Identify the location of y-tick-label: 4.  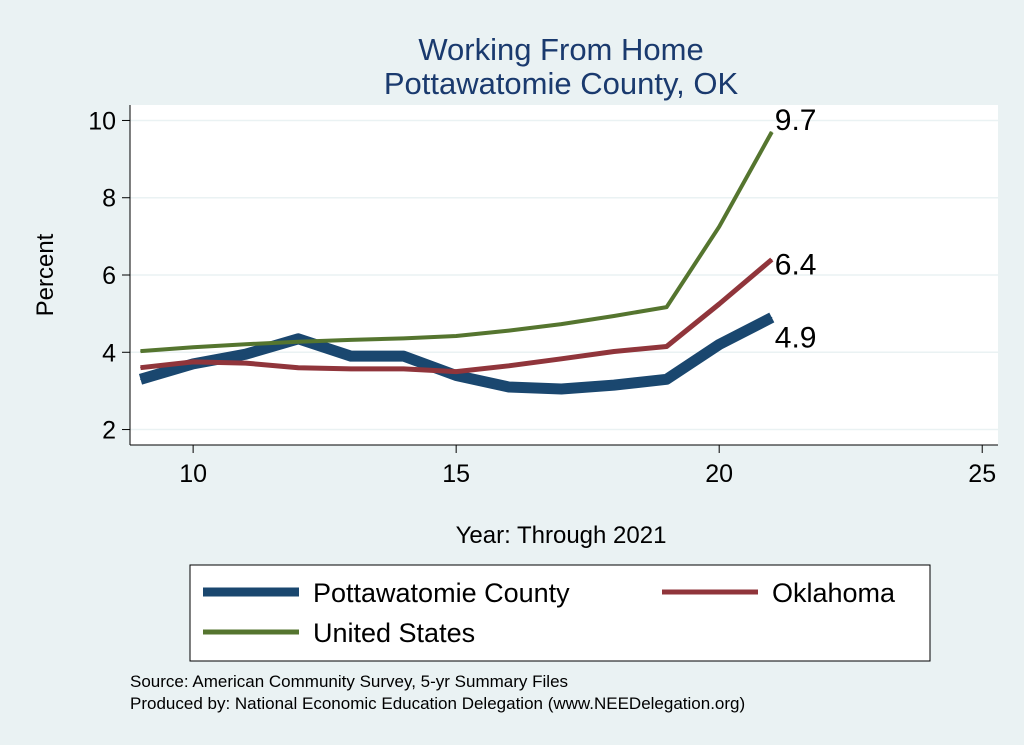
(109, 353).